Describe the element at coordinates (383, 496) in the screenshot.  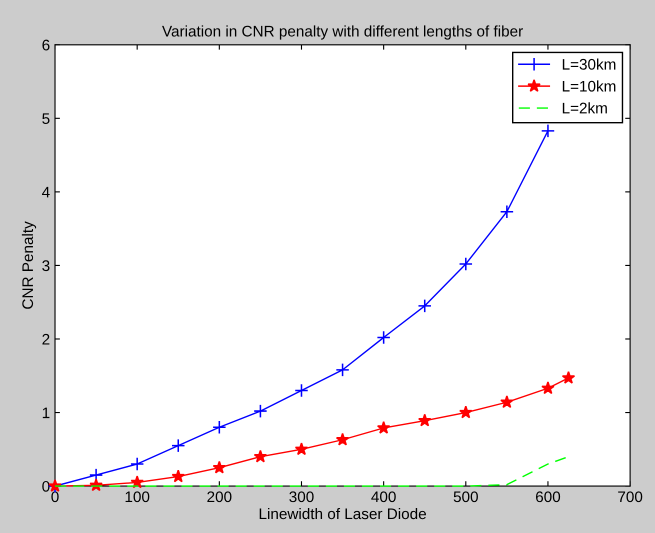
I see `x-tick-label: 400` at that location.